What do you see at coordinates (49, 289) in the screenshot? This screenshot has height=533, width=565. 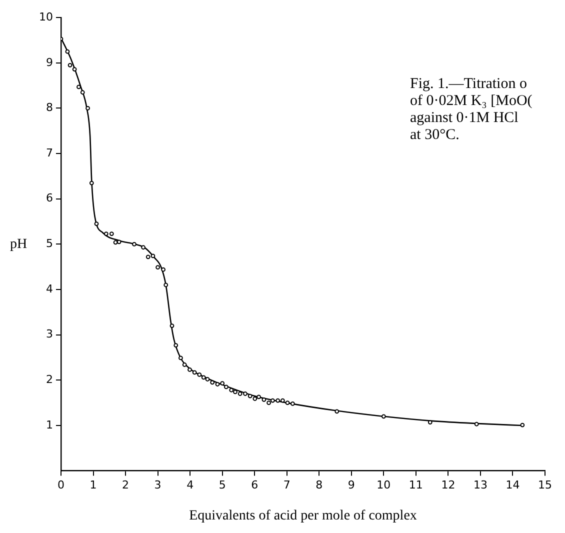 I see `y-tick-label: 4` at bounding box center [49, 289].